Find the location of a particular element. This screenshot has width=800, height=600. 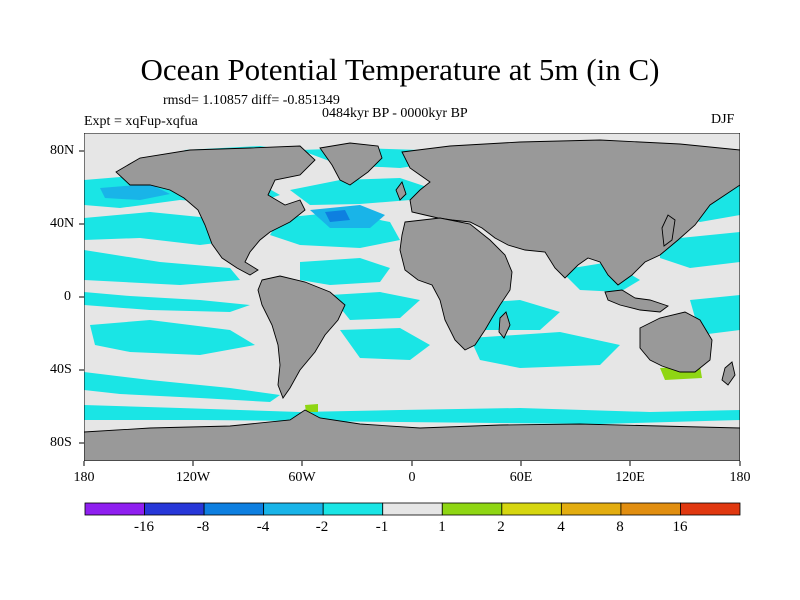

japan is located at coordinates (668, 230).